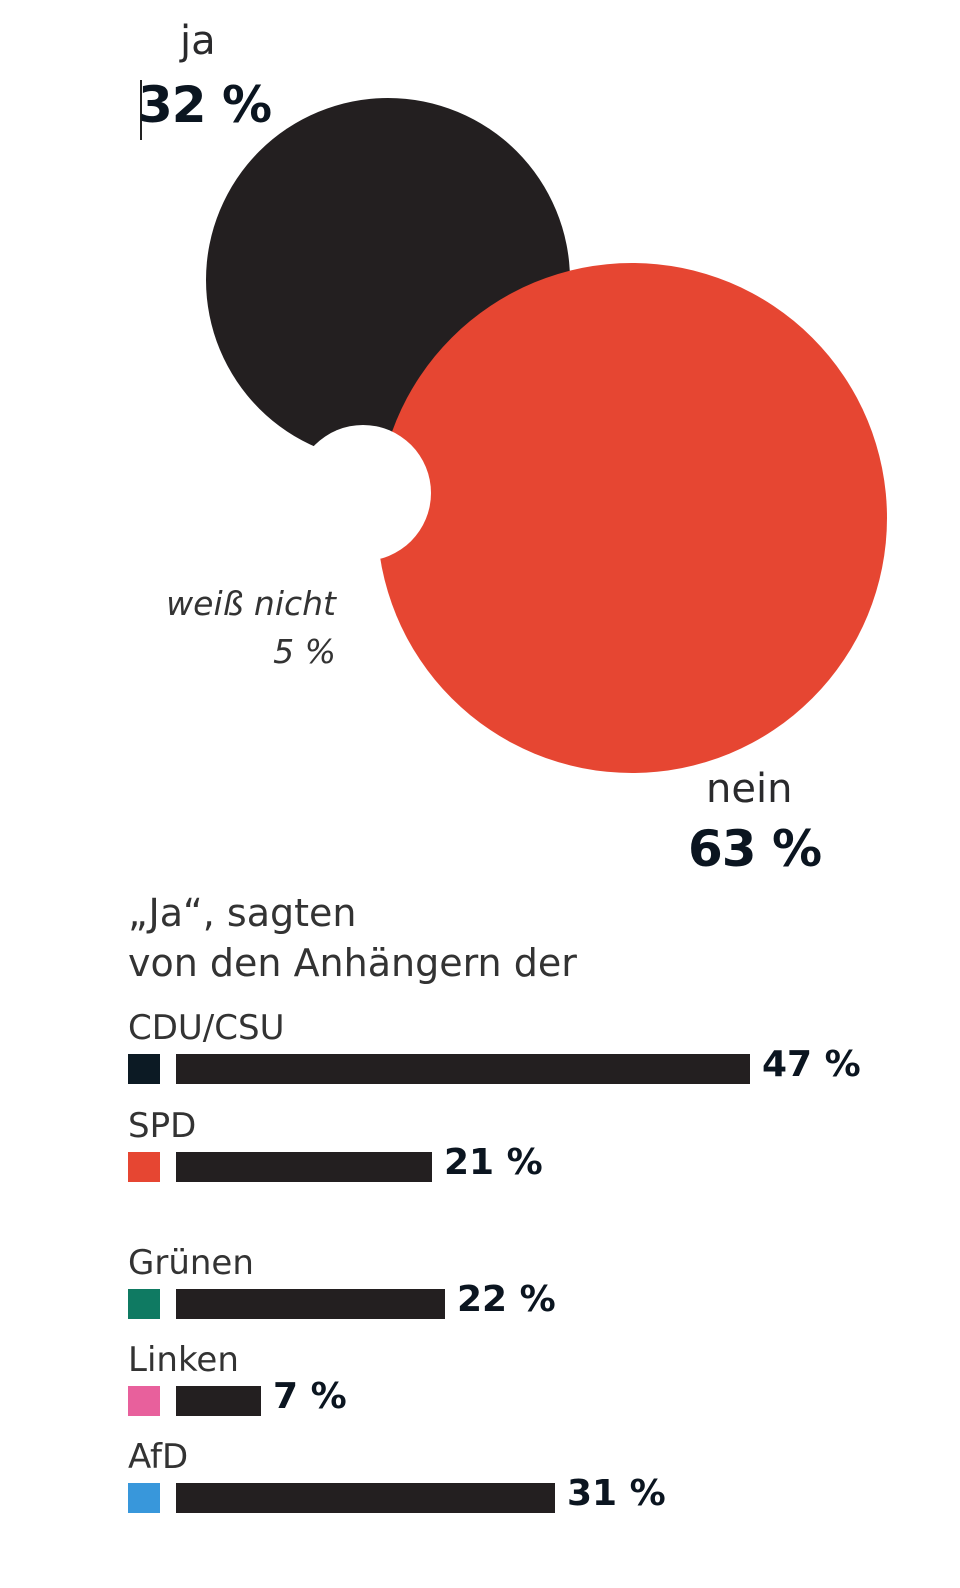 The image size is (960, 1588). I want to click on party-name: SPD, so click(162, 1126).